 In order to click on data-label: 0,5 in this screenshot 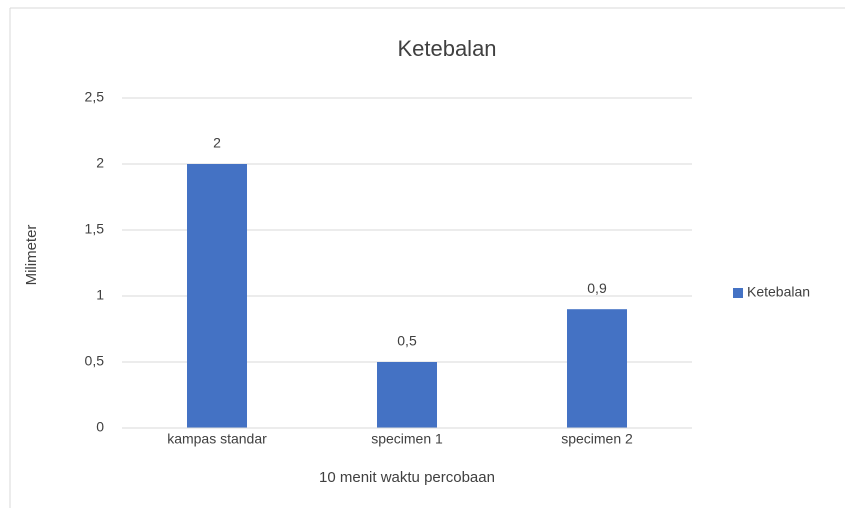, I will do `click(407, 341)`.